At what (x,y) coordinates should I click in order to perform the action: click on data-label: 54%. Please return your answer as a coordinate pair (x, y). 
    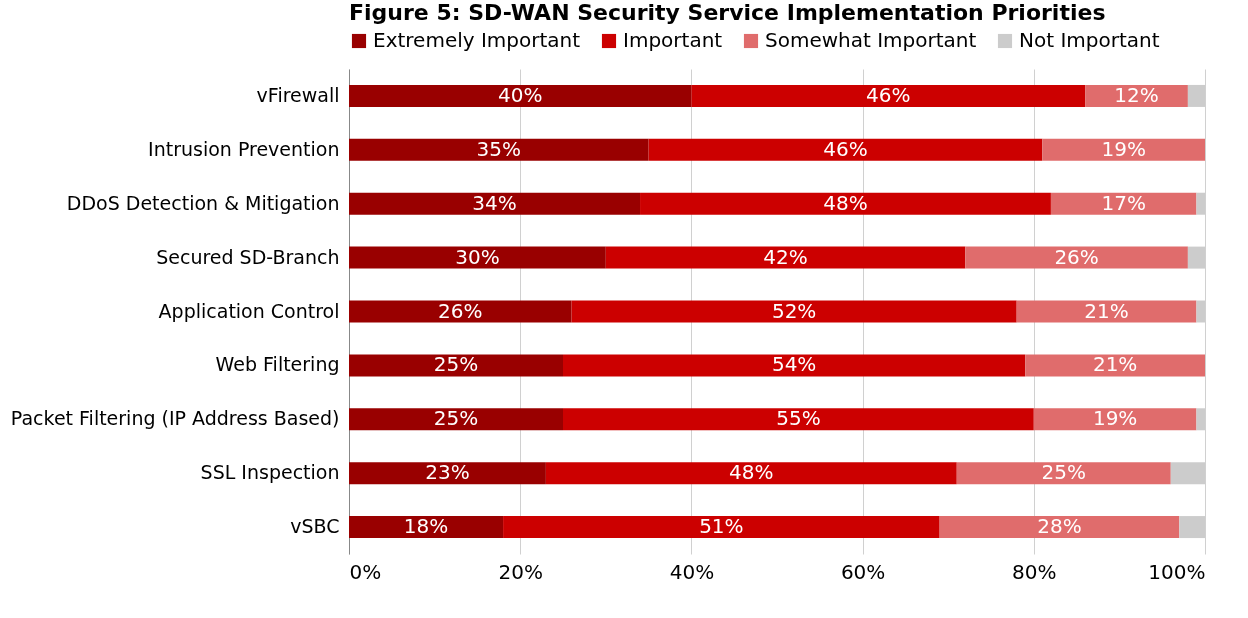
    Looking at the image, I should click on (794, 364).